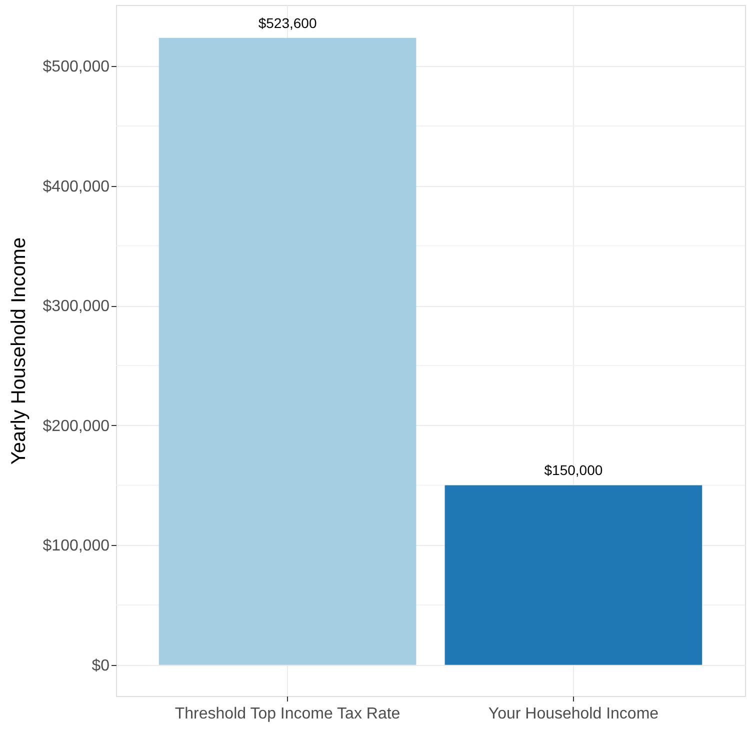 This screenshot has width=747, height=729. Describe the element at coordinates (19, 351) in the screenshot. I see `y-axis-title: Yearly Household Income` at that location.